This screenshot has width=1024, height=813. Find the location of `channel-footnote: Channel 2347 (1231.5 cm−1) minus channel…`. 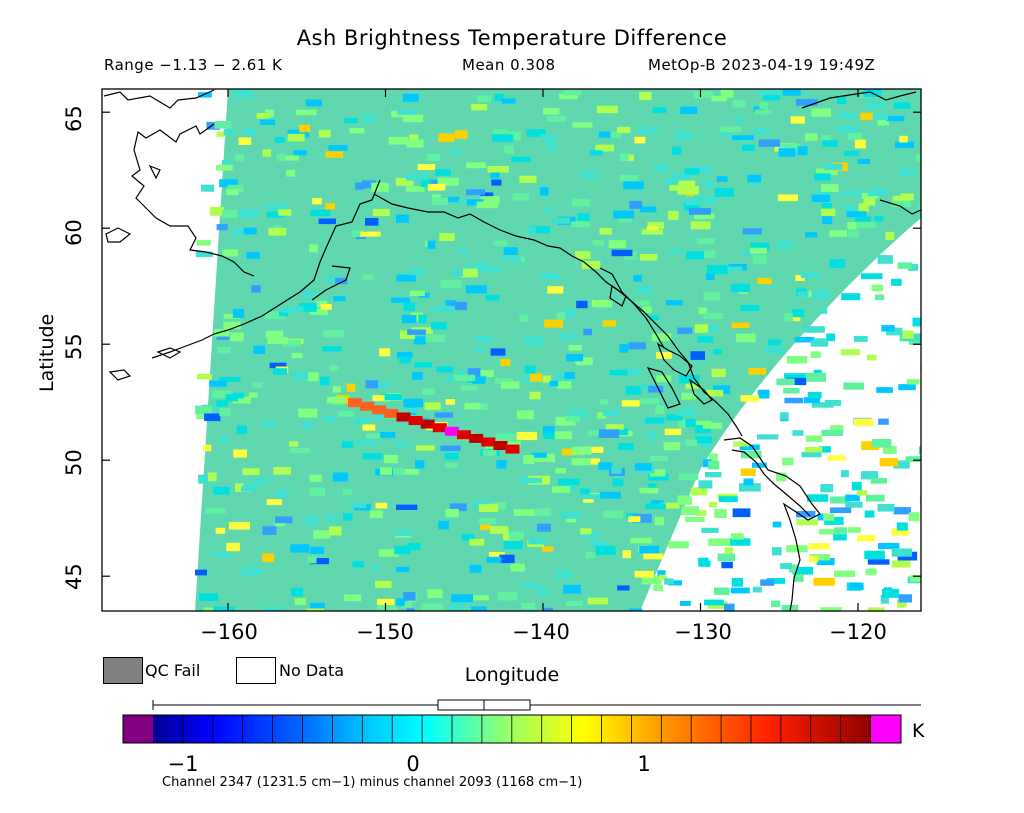

channel-footnote: Channel 2347 (1231.5 cm−1) minus channel… is located at coordinates (372, 782).